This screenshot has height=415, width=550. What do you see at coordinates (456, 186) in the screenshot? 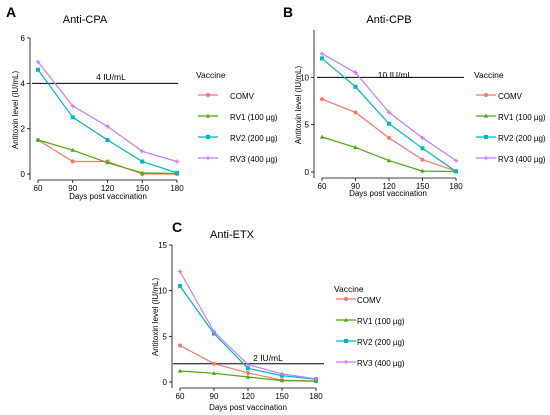
I see `x-tick-label: 180` at bounding box center [456, 186].